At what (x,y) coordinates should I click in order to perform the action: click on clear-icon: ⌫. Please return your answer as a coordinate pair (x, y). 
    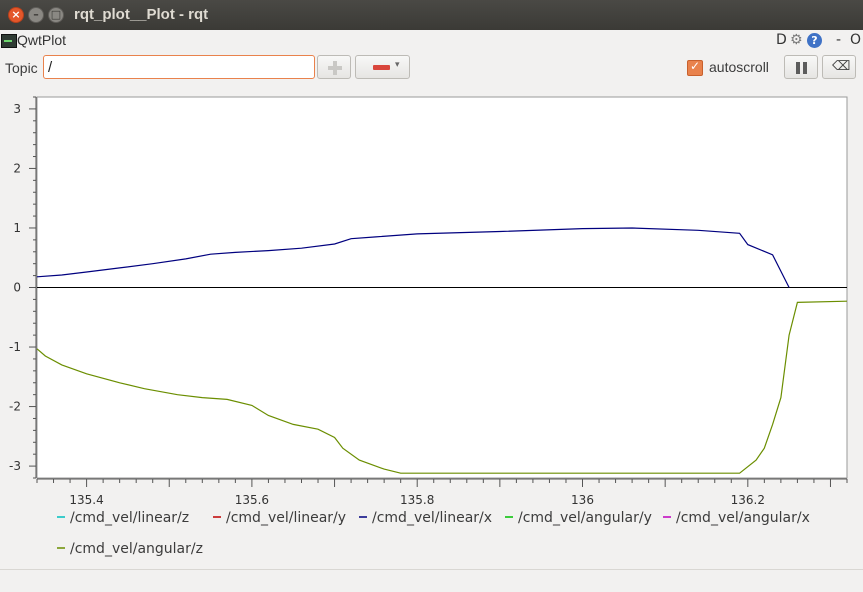
    Looking at the image, I should click on (841, 66).